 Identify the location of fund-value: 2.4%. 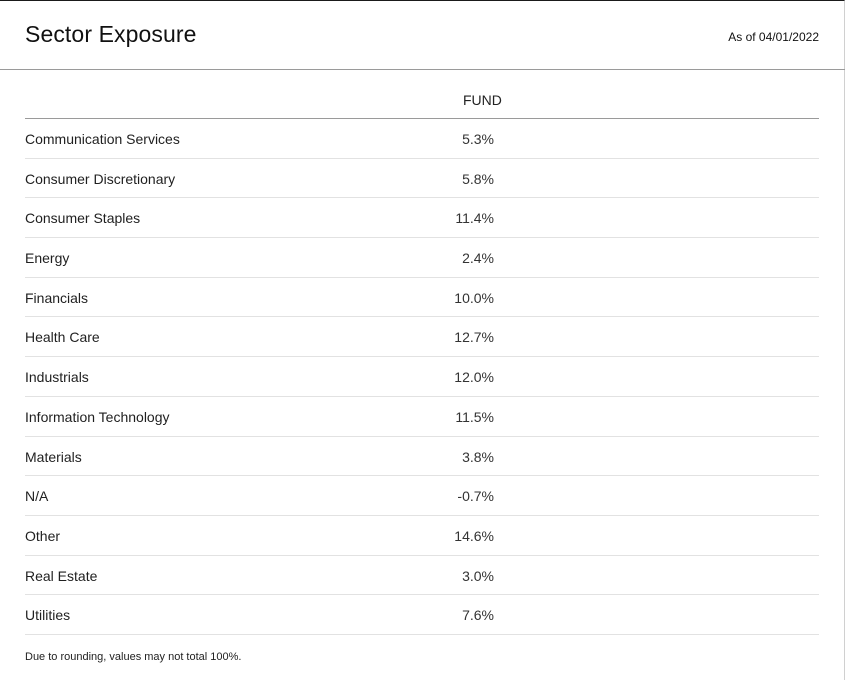
(478, 258).